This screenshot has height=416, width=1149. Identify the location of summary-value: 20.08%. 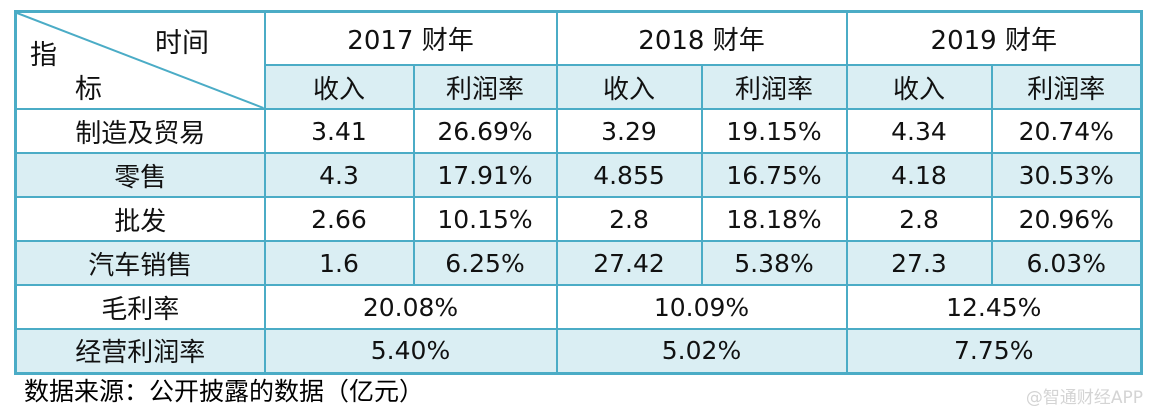
(410, 307).